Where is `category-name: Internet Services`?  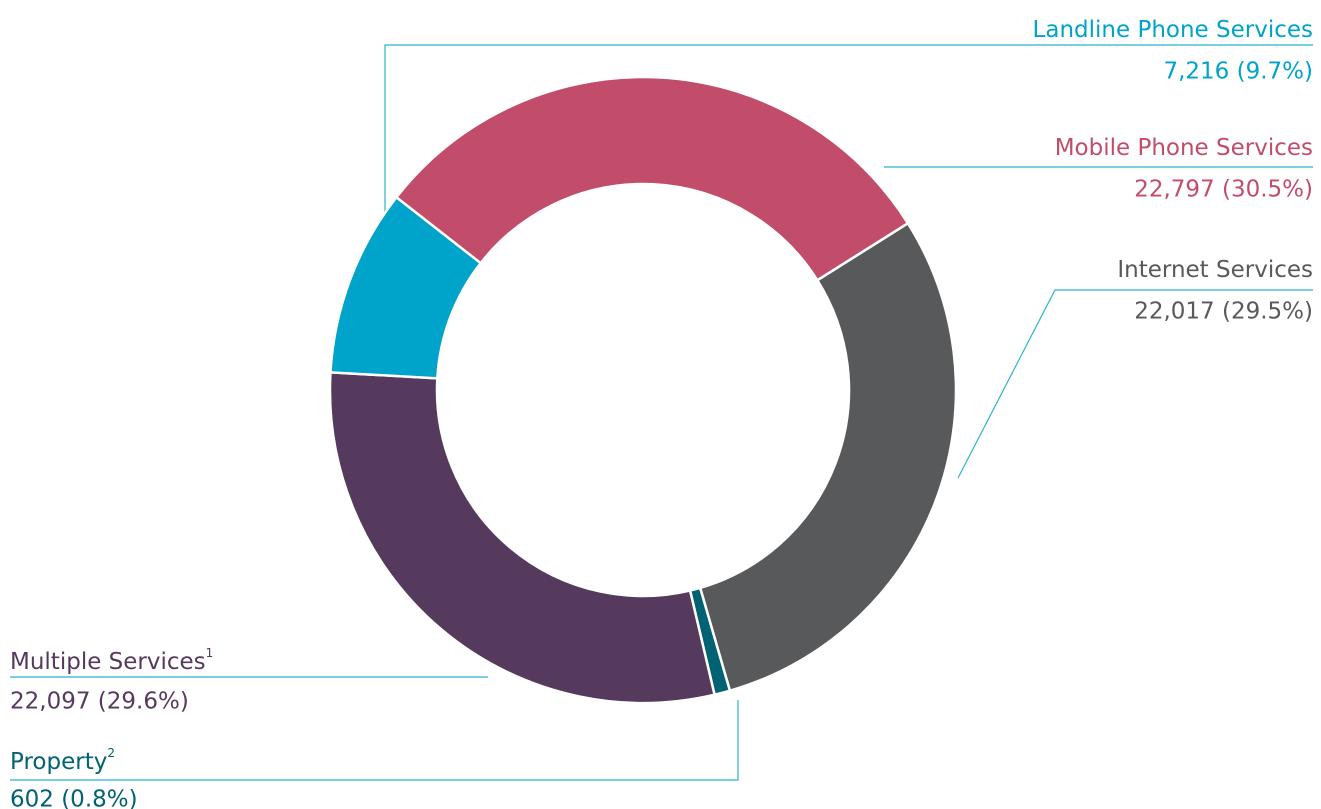 category-name: Internet Services is located at coordinates (1215, 270).